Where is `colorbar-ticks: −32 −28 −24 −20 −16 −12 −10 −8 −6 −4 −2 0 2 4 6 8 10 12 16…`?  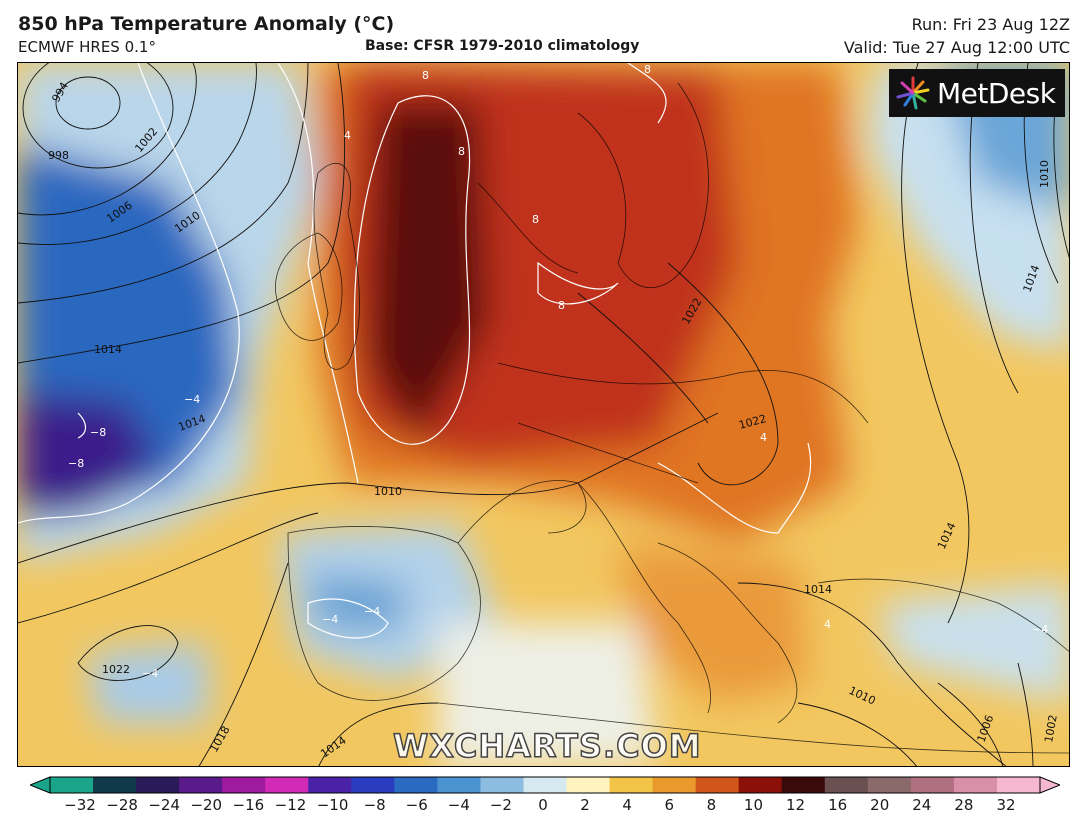
colorbar-ticks: −32 −28 −24 −20 −16 −12 −10 −8 −6 −4 −2 0 2 4 6 8 10 12 16… is located at coordinates (544, 808).